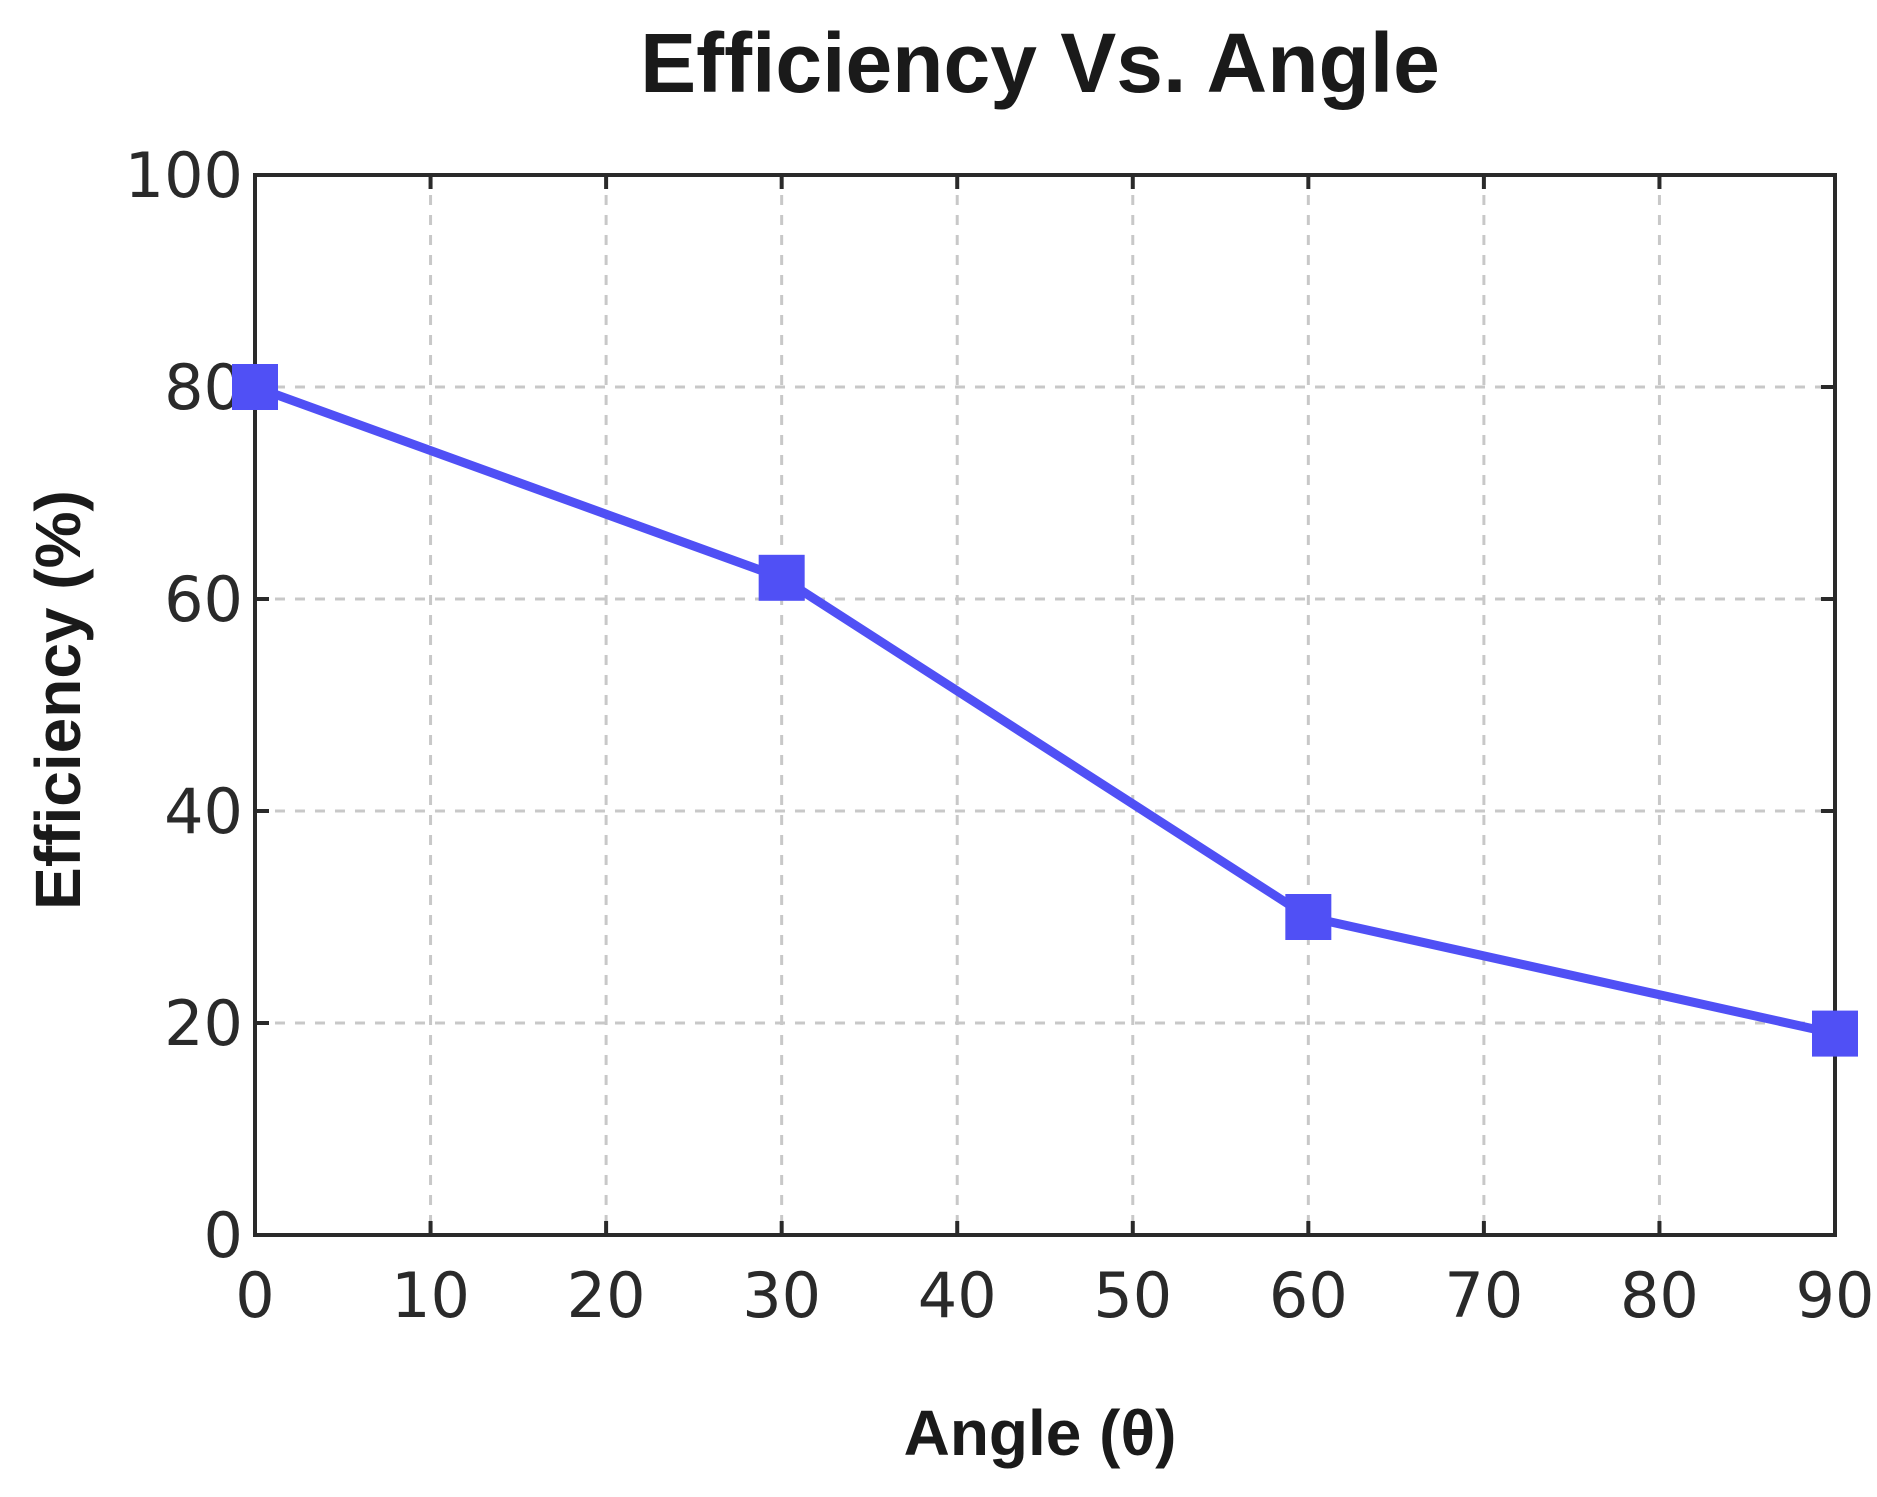 This screenshot has width=1877, height=1497. I want to click on x-tick-label: 50, so click(1132, 1295).